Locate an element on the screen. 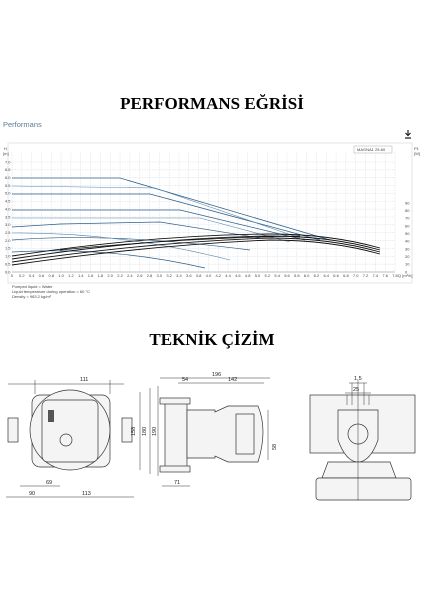 This screenshot has width=424, height=600. x-tick-label: 7.8 is located at coordinates (395, 275).